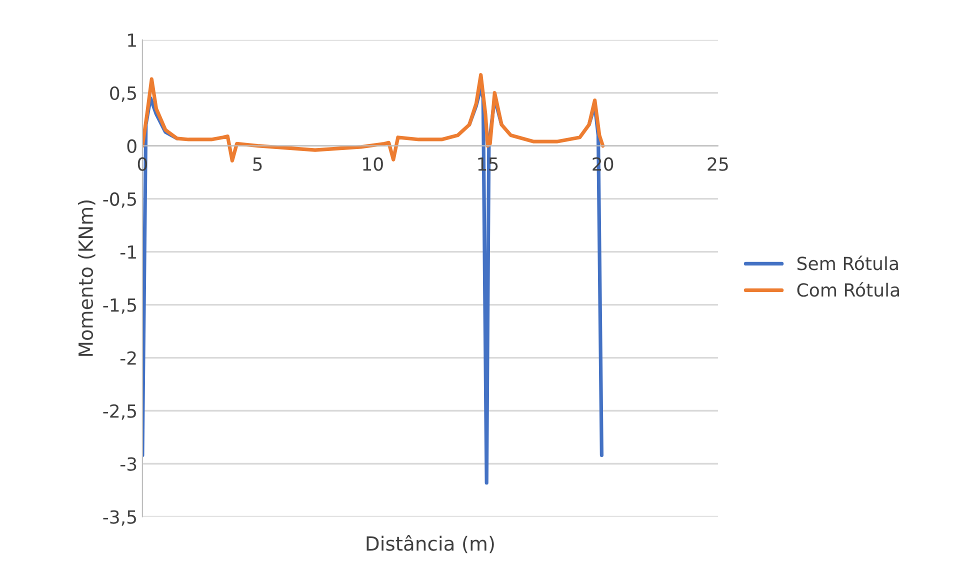 The height and width of the screenshot is (578, 956). What do you see at coordinates (848, 289) in the screenshot?
I see `legend-label: Com Rótula` at bounding box center [848, 289].